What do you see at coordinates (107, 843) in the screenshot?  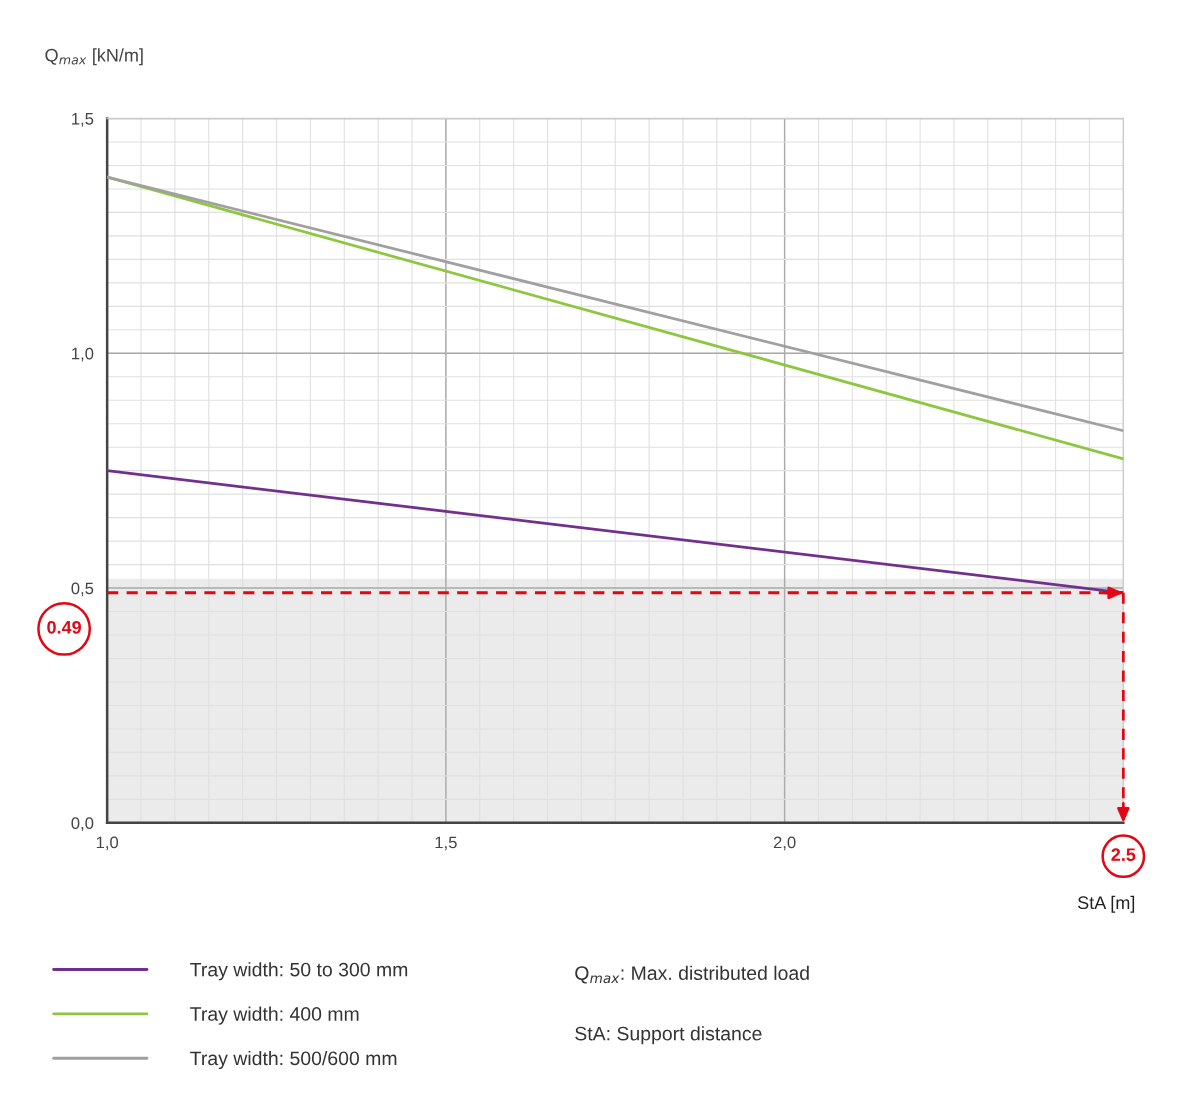 I see `x-tick-label: 1,0` at bounding box center [107, 843].